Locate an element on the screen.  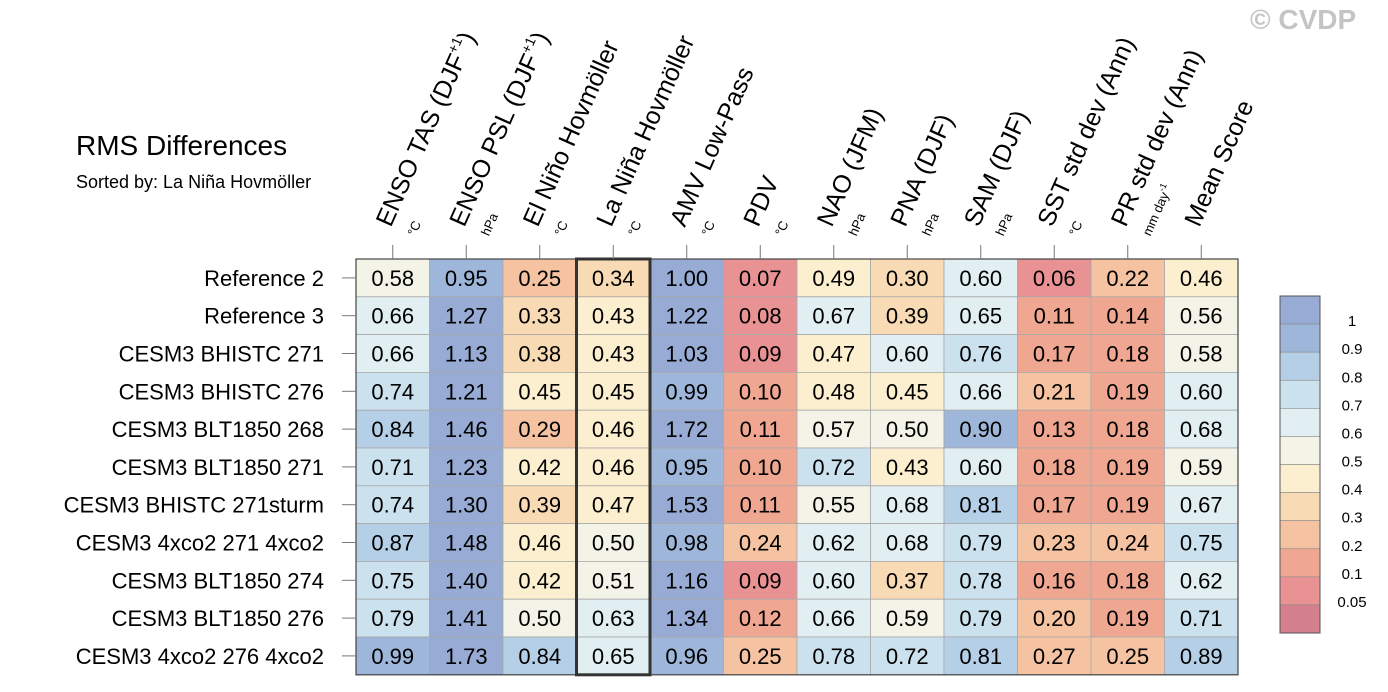
cell-value-label: 0.47 is located at coordinates (833, 354).